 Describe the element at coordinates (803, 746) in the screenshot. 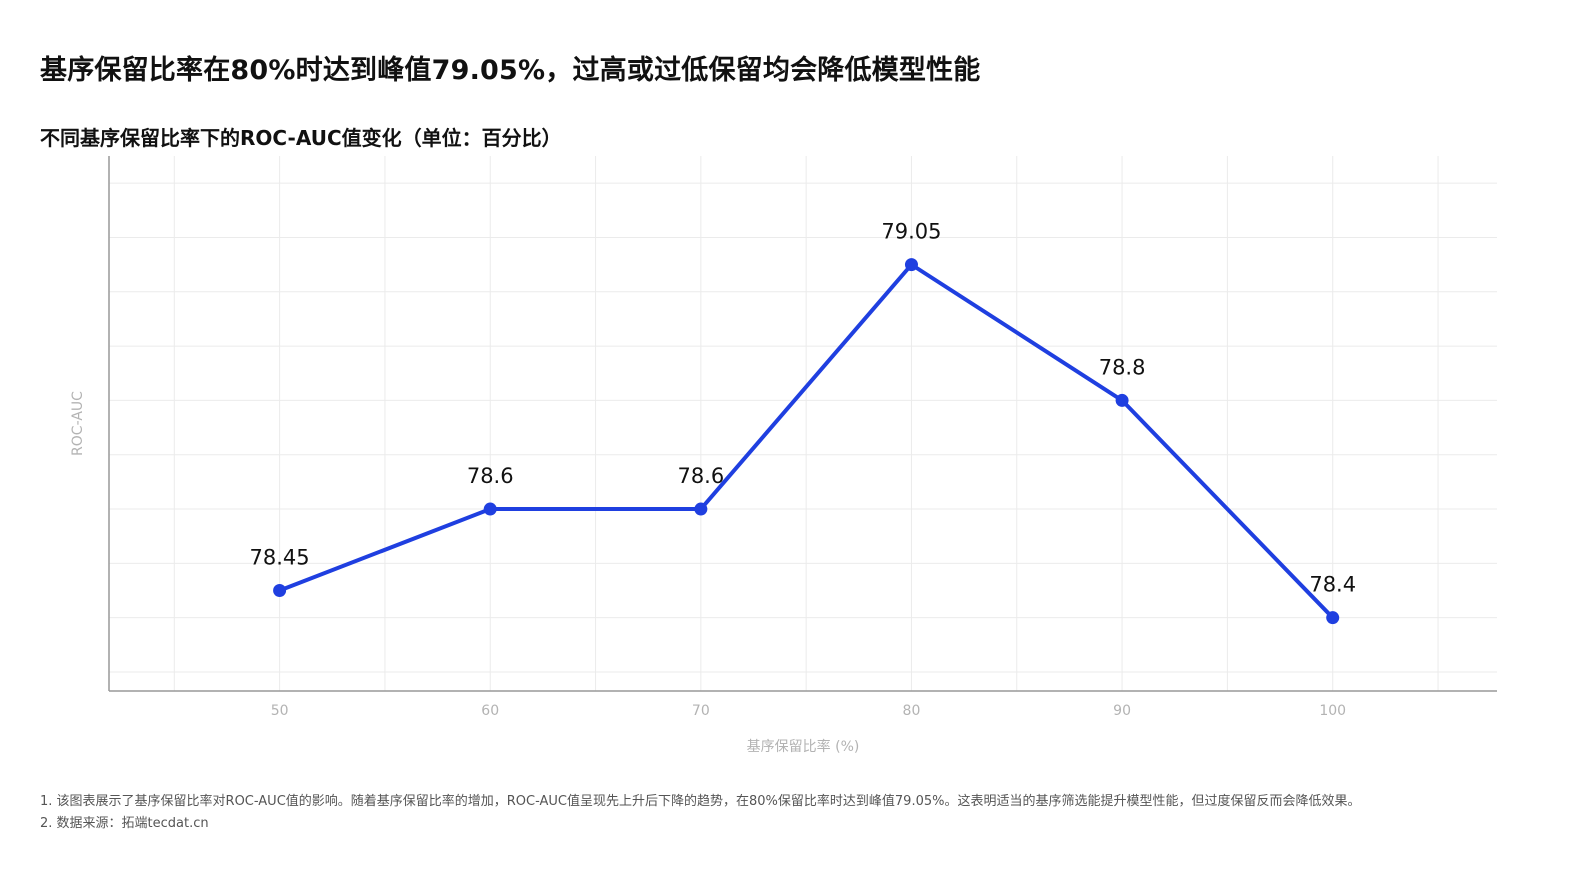

I see `x-axis-title: 基序保留比率 (%)` at that location.